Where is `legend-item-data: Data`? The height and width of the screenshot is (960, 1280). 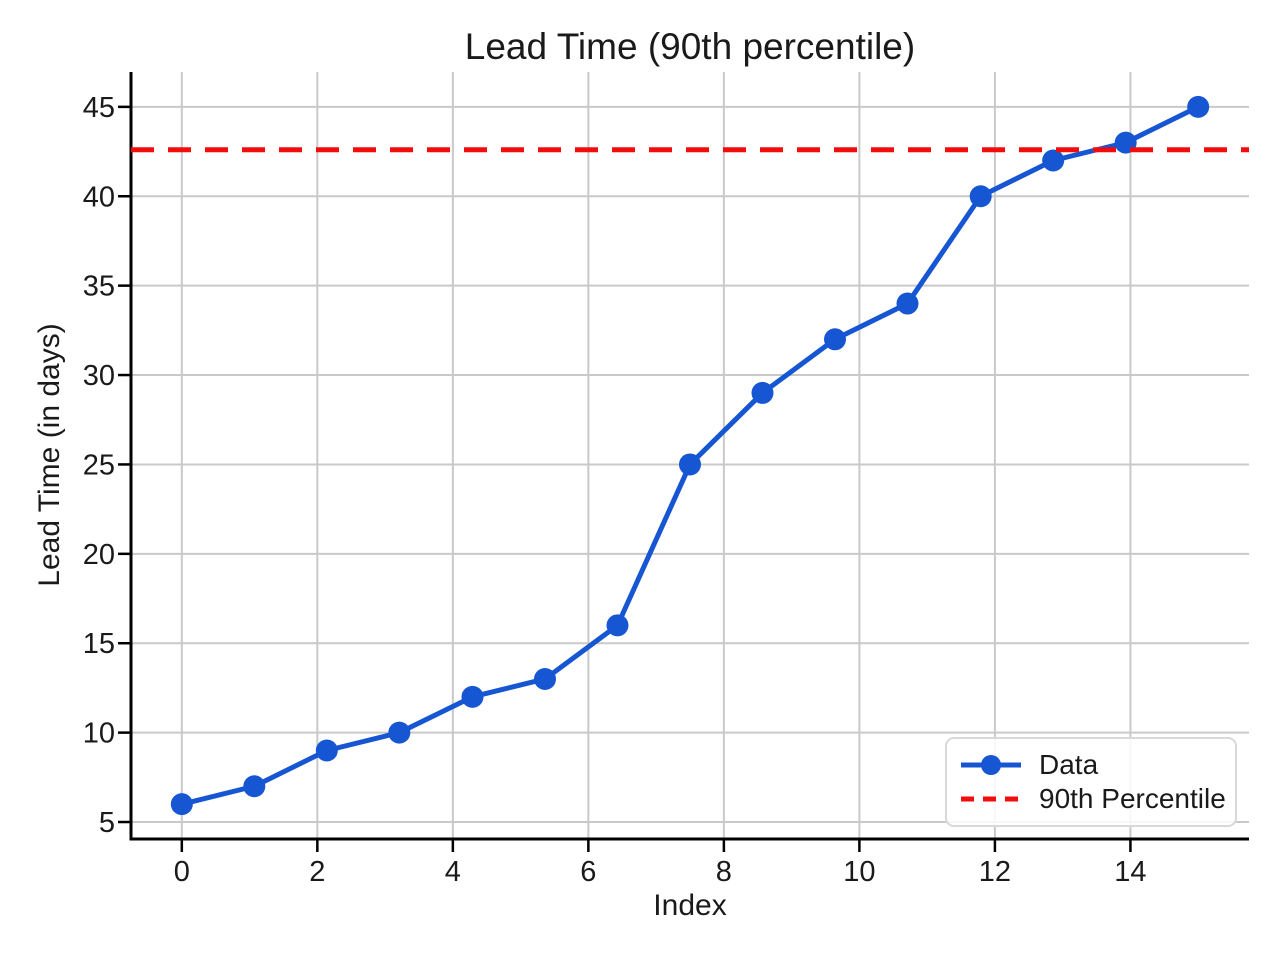
legend-item-data: Data is located at coordinates (1092, 765).